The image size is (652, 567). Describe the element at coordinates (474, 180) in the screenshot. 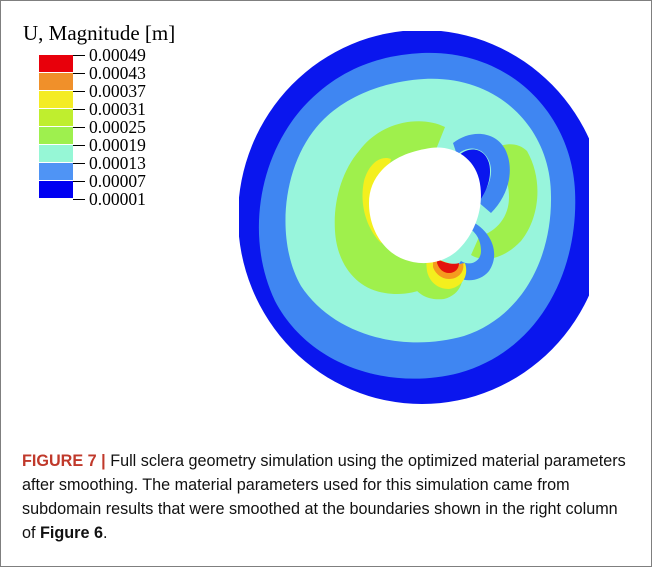

I see `dark-lobe-top` at that location.